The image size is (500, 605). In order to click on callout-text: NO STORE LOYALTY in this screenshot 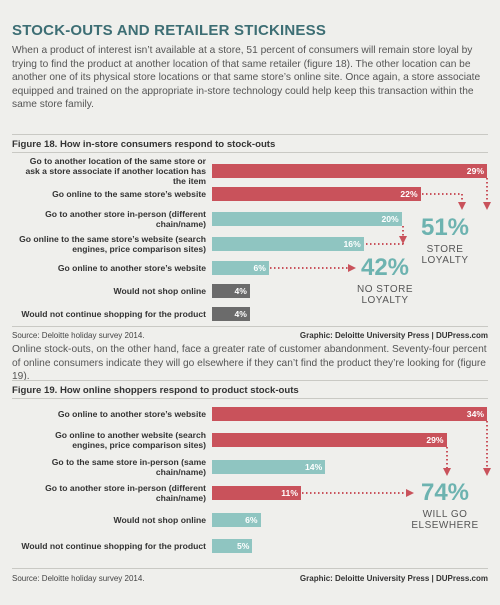, I will do `click(385, 295)`.